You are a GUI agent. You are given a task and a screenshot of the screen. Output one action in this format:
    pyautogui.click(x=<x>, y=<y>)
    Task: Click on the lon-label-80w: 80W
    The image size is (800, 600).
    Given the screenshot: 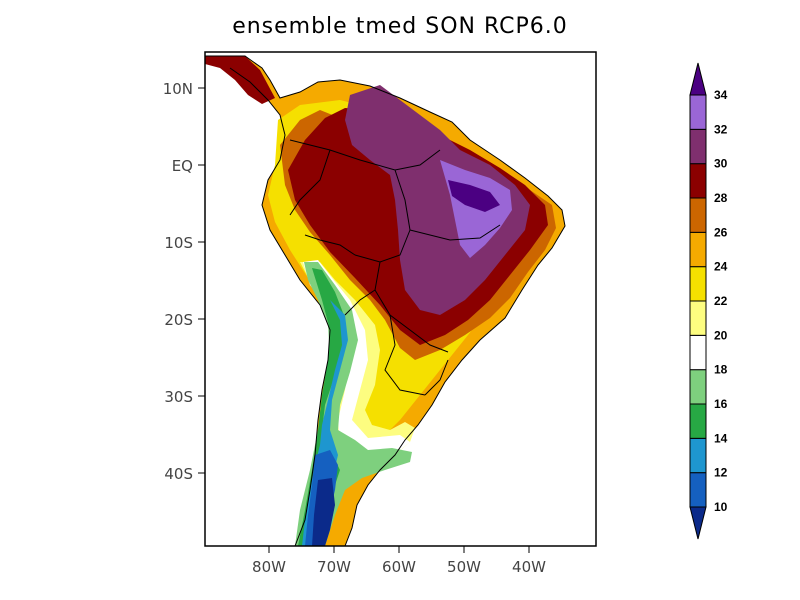 What is the action you would take?
    pyautogui.click(x=269, y=567)
    